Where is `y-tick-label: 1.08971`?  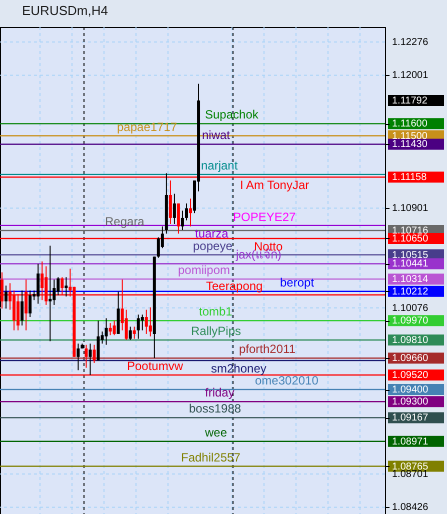 y-tick-label: 1.08971 is located at coordinates (410, 442).